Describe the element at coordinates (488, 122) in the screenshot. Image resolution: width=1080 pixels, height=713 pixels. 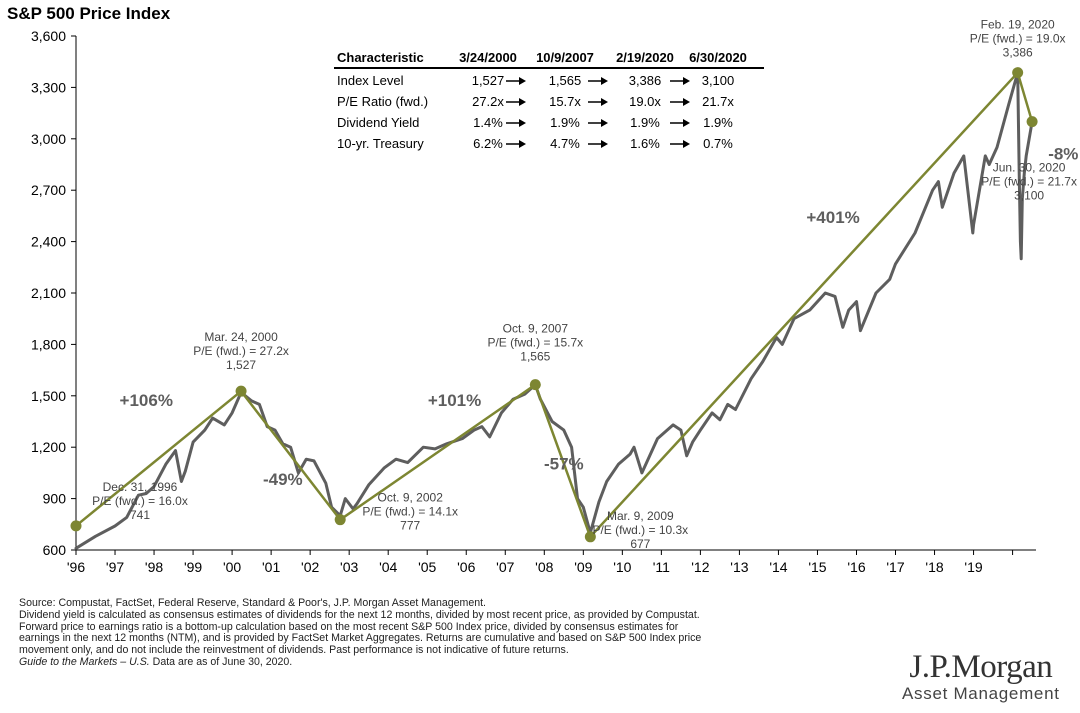
I see `table-cell: 1.4%` at that location.